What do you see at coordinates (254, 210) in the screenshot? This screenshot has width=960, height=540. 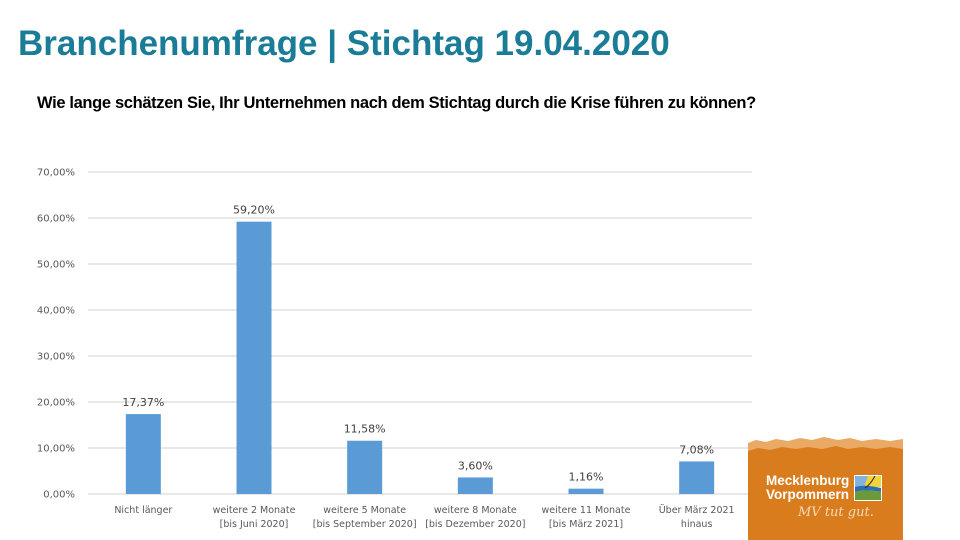 I see `data-label: 59,20%` at bounding box center [254, 210].